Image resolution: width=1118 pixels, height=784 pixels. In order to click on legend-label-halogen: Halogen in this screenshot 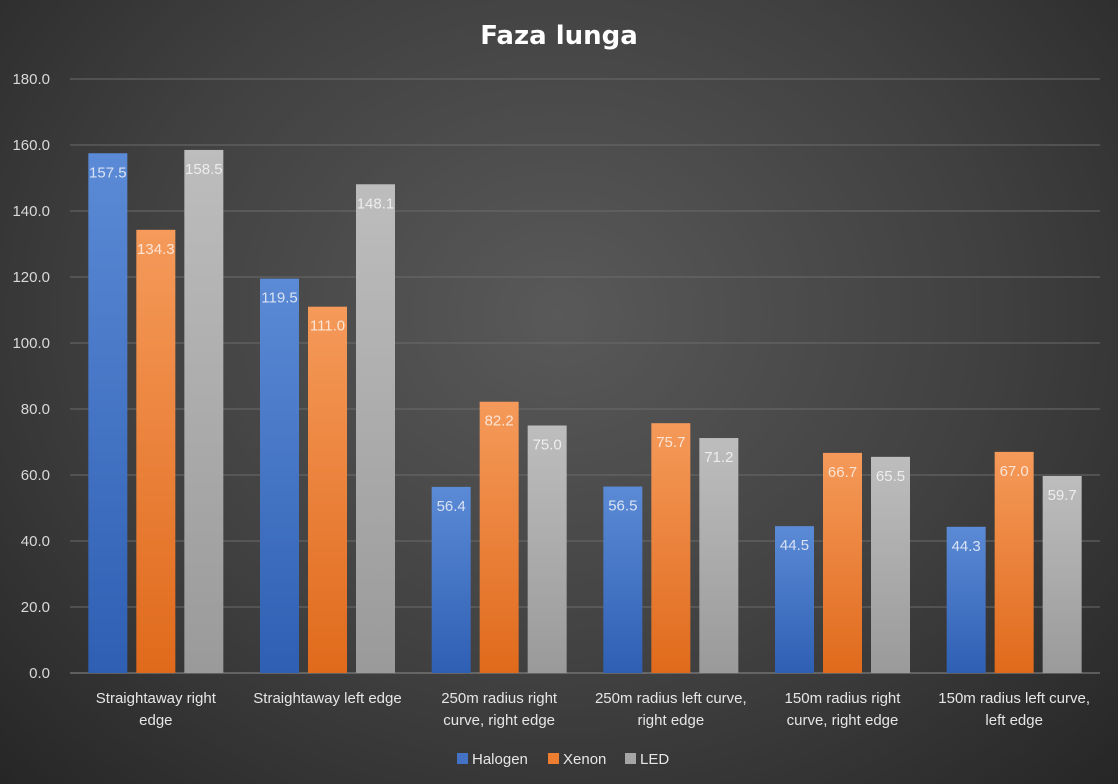, I will do `click(500, 759)`.